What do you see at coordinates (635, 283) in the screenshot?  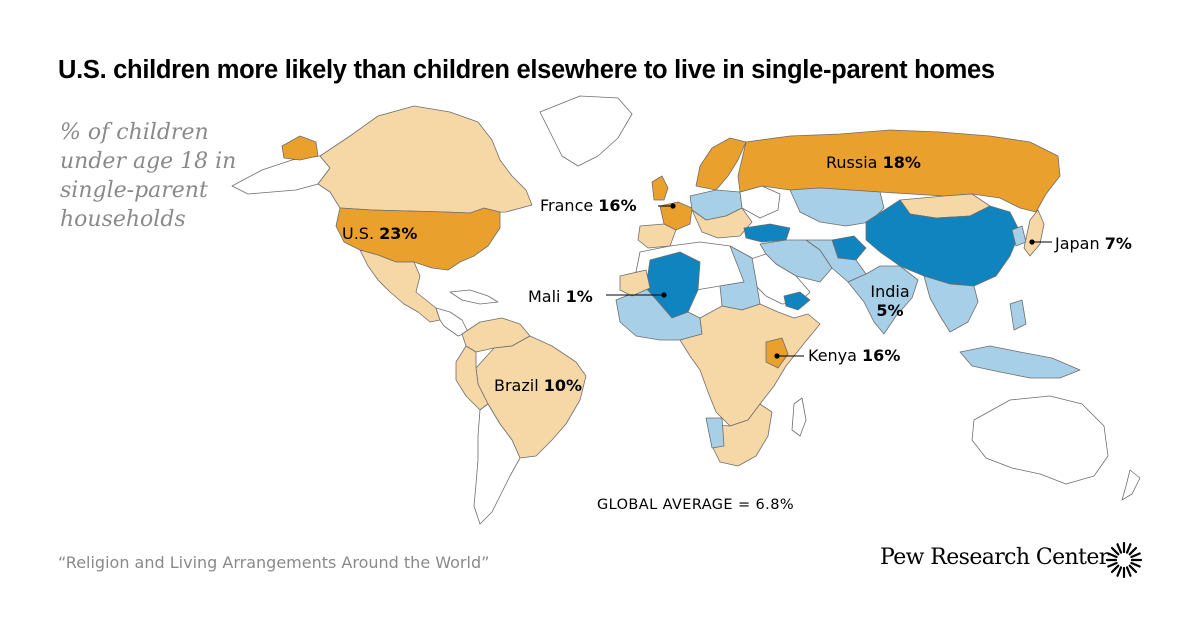 I see `region-western-sahara` at bounding box center [635, 283].